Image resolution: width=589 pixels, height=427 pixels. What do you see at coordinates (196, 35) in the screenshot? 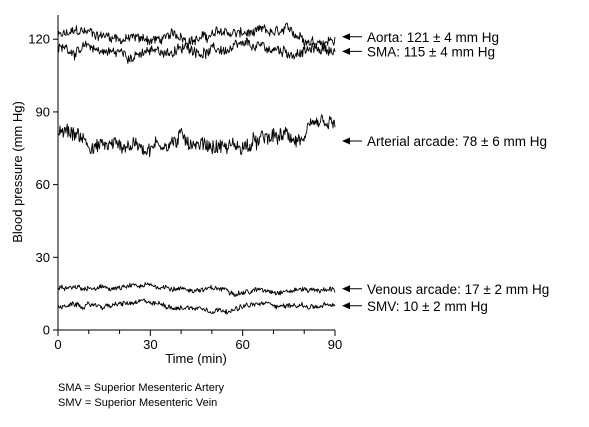
I see `aorta-trace` at bounding box center [196, 35].